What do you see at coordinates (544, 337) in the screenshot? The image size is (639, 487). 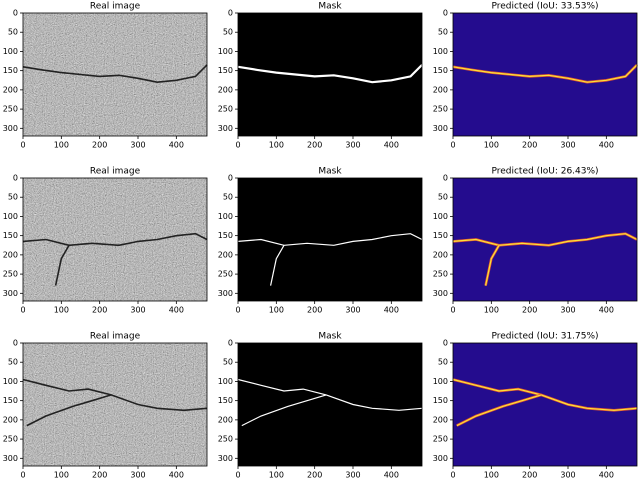 I see `panel-title: Predicted (IoU: 31.75%)` at bounding box center [544, 337].